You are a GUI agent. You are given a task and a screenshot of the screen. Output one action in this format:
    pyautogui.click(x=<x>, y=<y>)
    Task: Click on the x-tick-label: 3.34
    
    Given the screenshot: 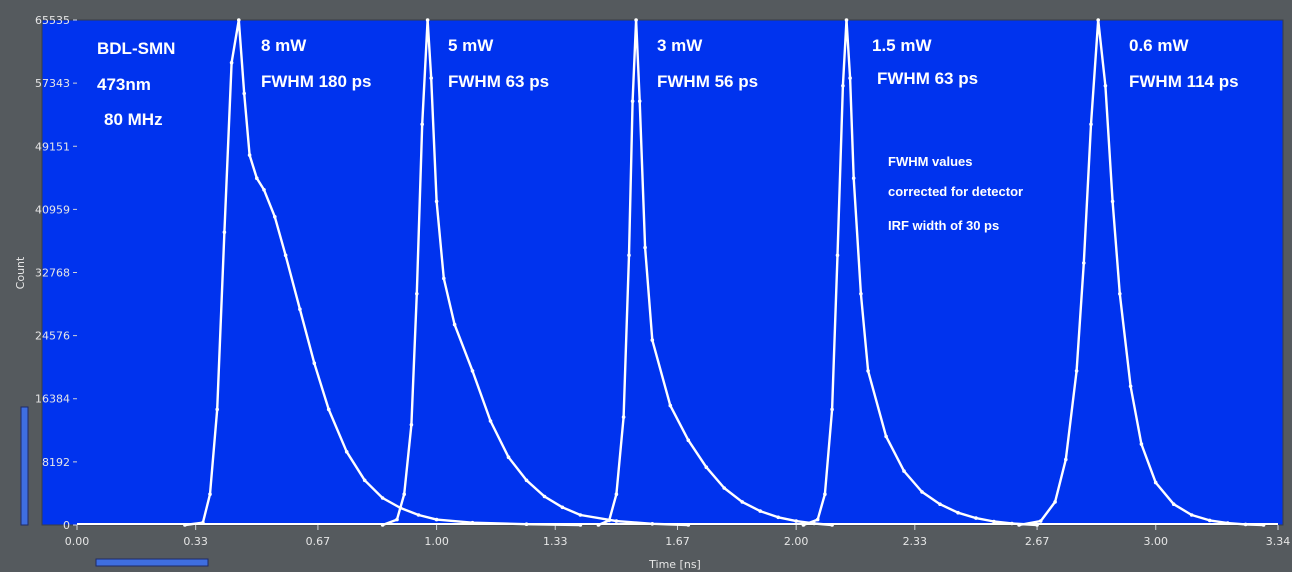 What is the action you would take?
    pyautogui.click(x=1278, y=541)
    